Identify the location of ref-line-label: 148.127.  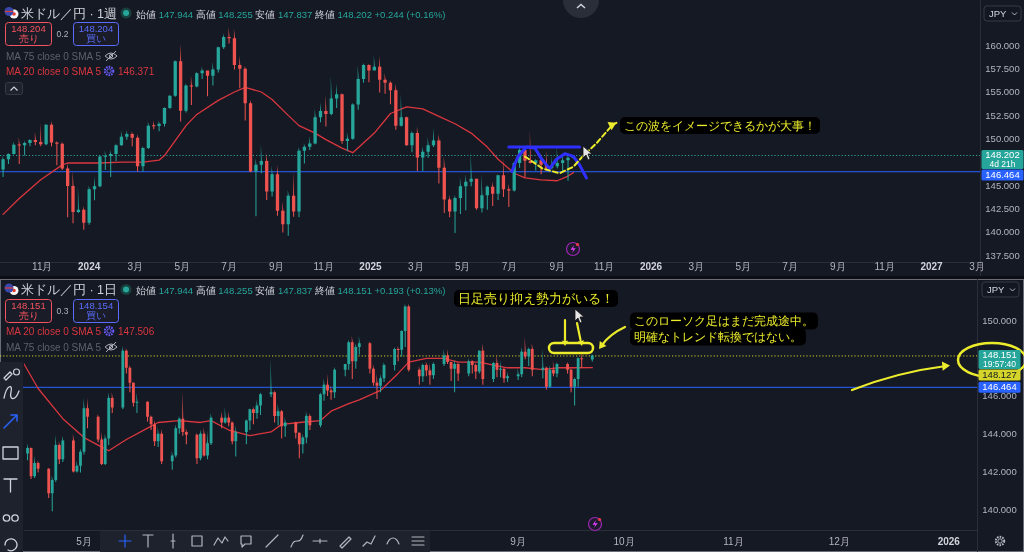
(999, 374).